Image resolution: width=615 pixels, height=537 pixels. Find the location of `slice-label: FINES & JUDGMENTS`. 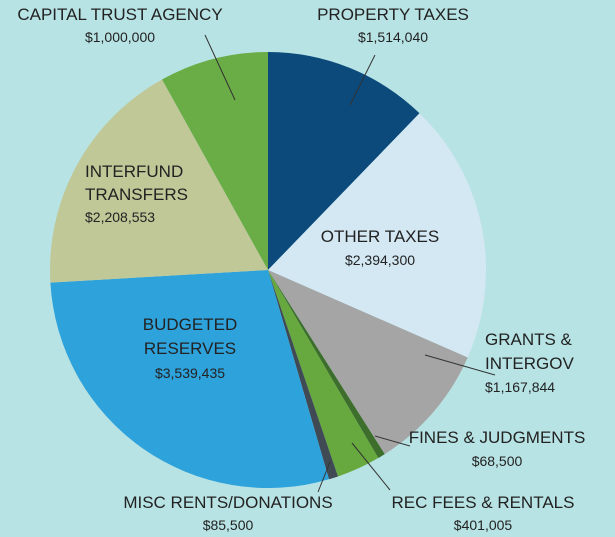

slice-label: FINES & JUDGMENTS is located at coordinates (497, 437).